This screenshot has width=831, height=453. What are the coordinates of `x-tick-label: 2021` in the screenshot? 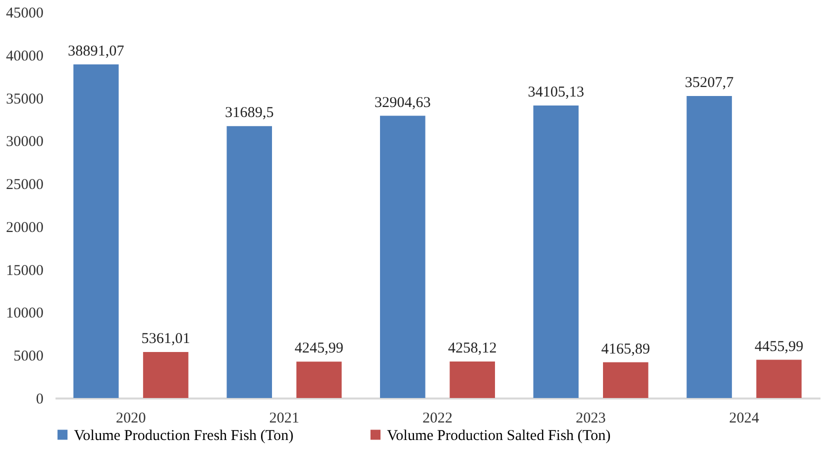 It's located at (284, 418).